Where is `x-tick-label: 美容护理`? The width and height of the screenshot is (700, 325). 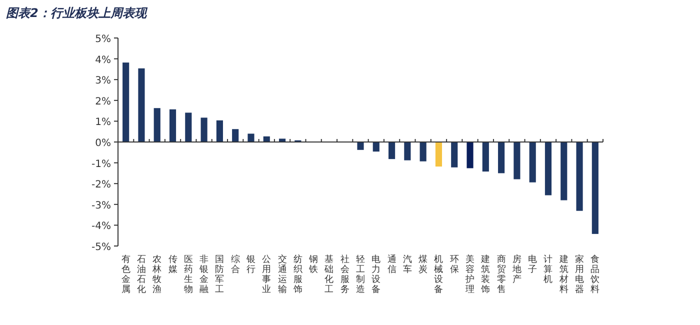 x-tick-label: 美容护理 is located at coordinates (469, 274).